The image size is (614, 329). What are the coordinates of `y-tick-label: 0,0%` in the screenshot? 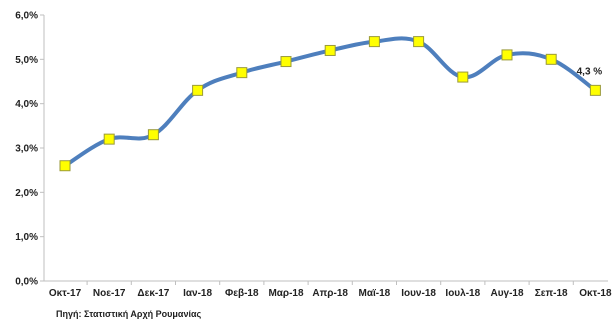 It's located at (26, 282).